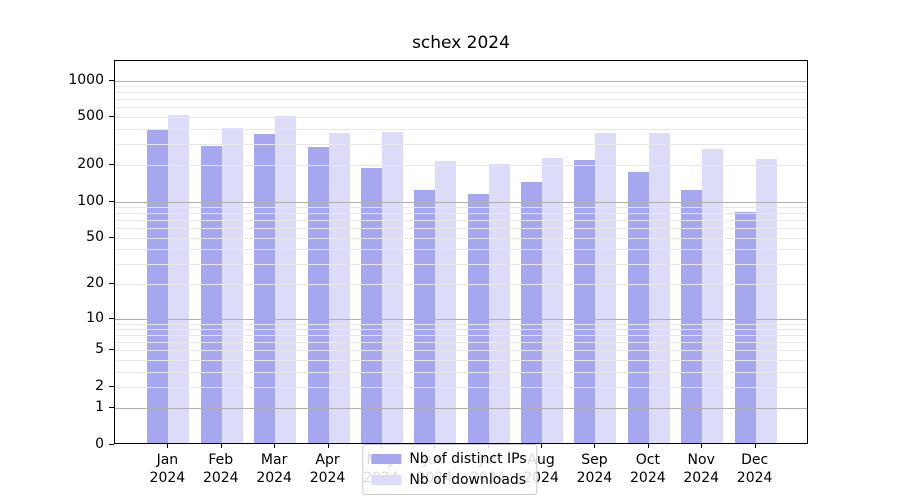  What do you see at coordinates (99, 386) in the screenshot?
I see `y-label-2: 2` at bounding box center [99, 386].